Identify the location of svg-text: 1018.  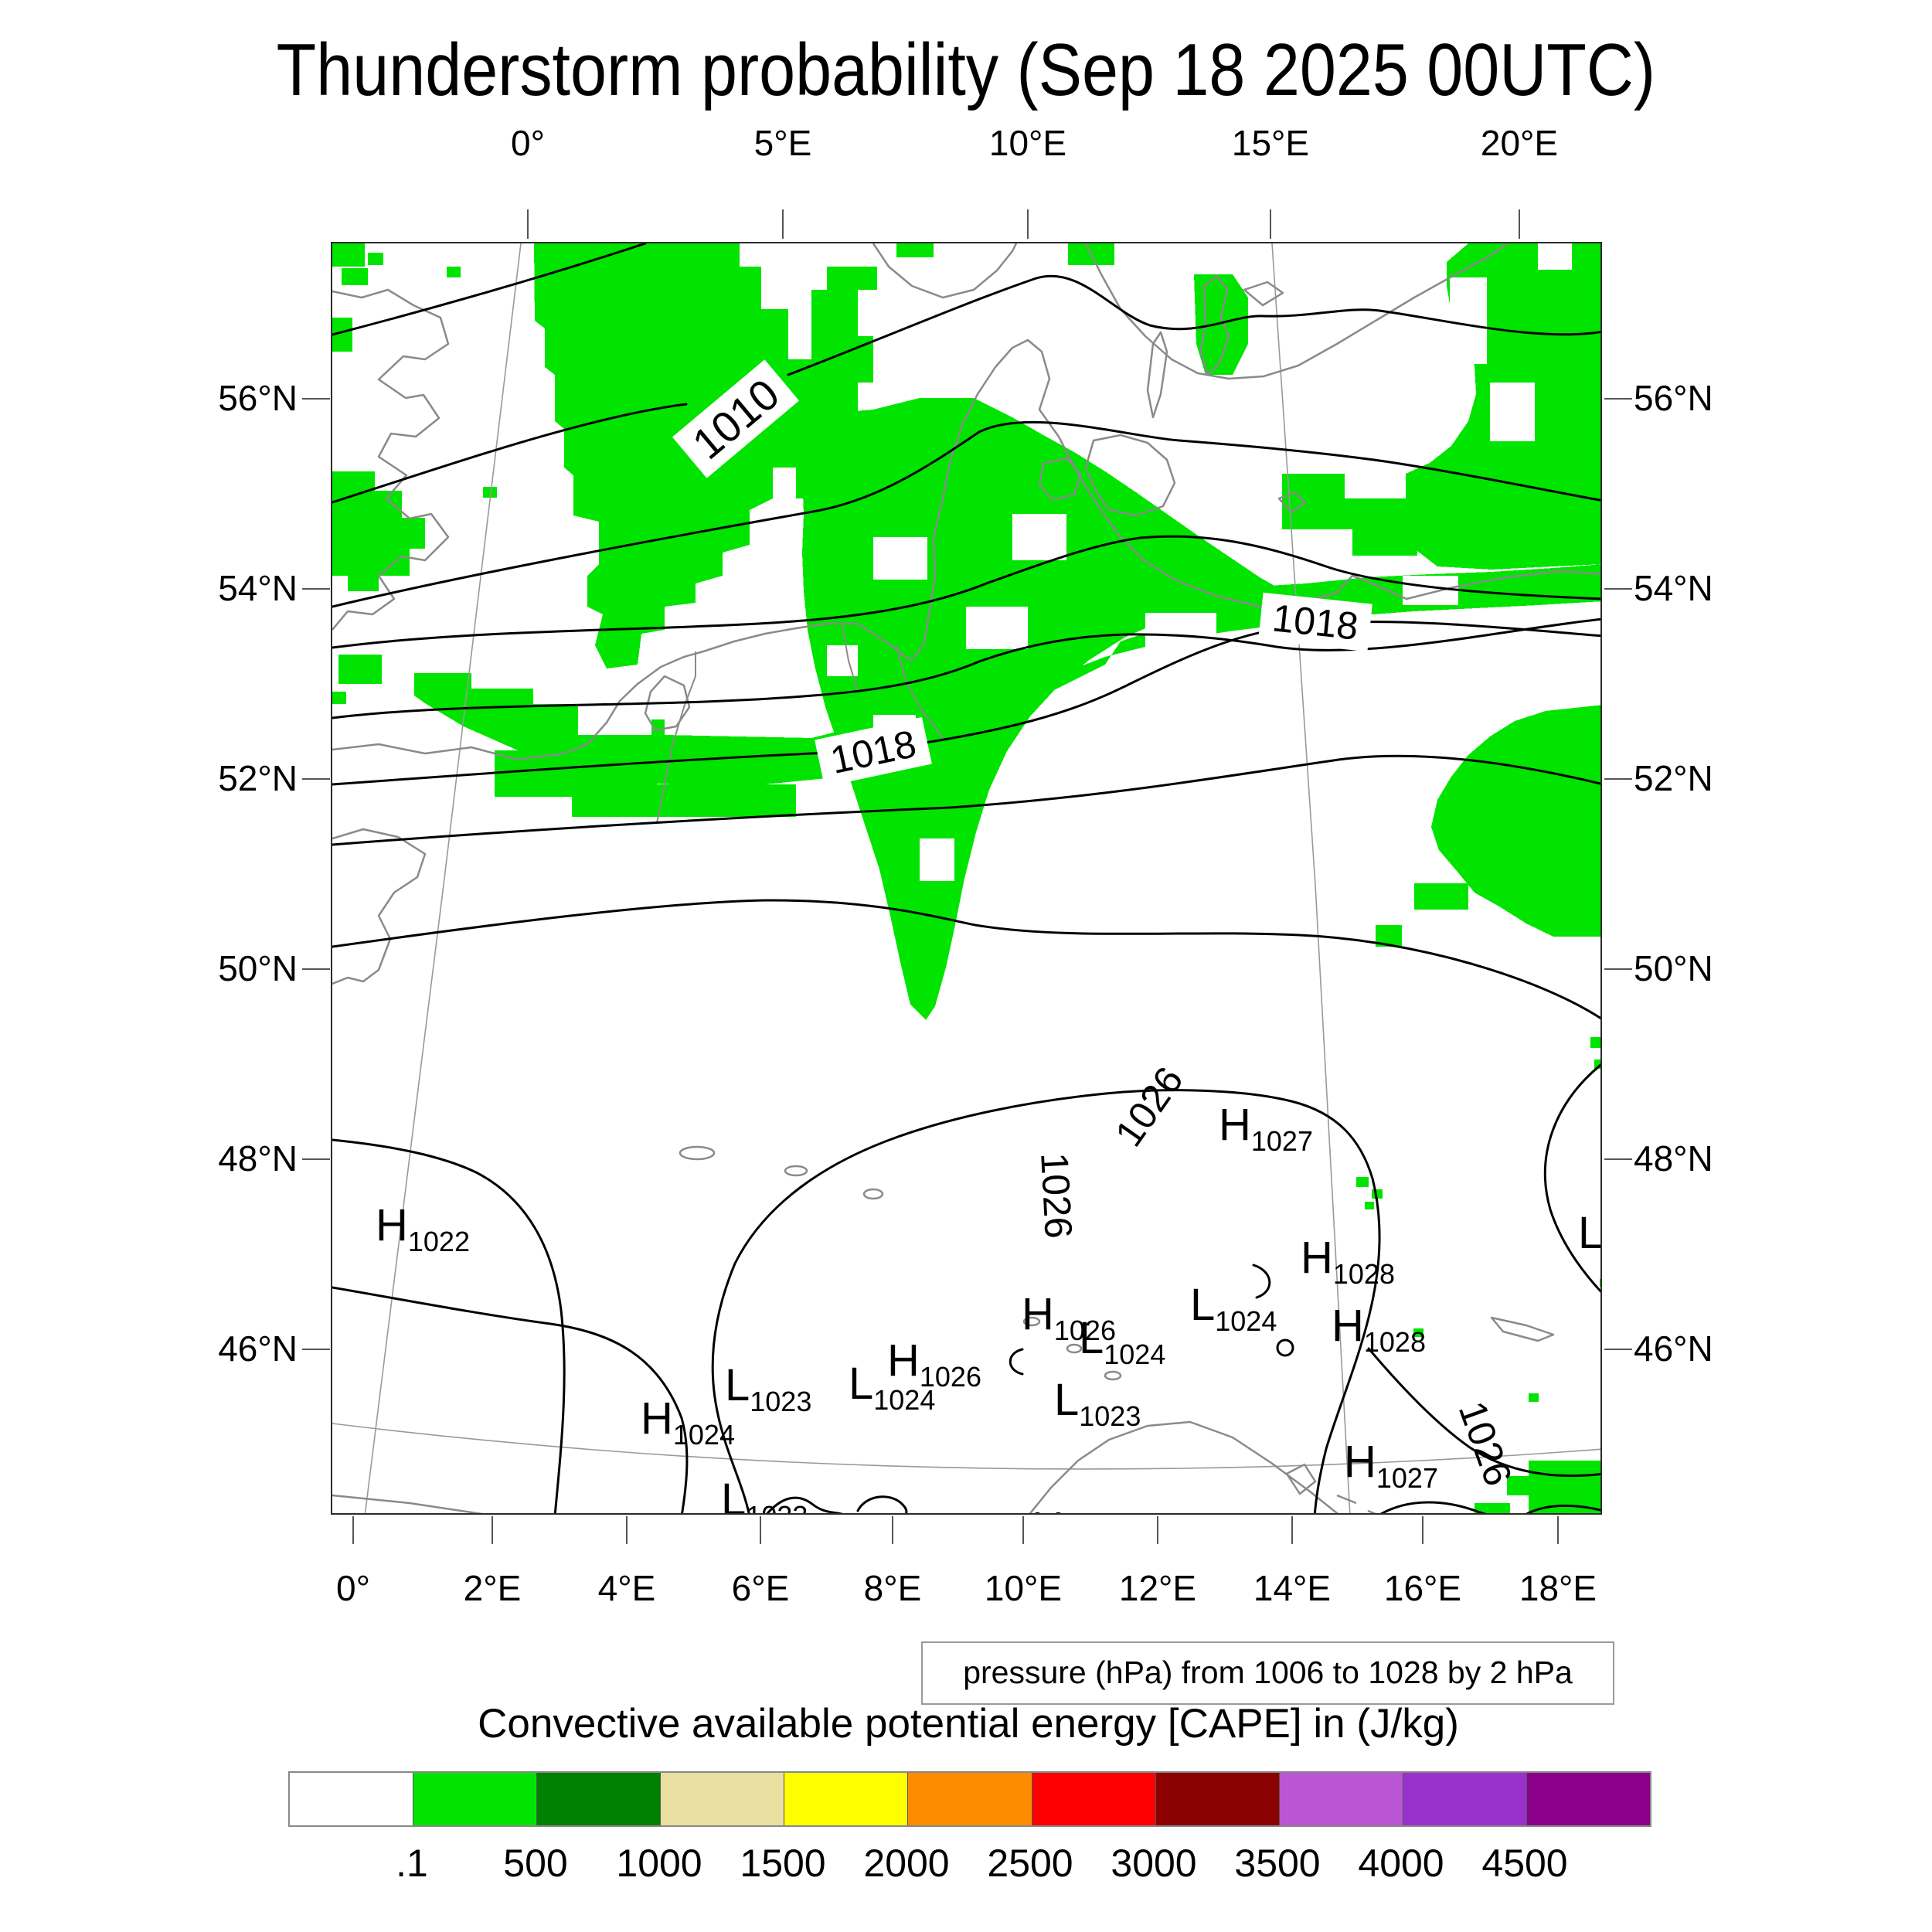
(1315, 622).